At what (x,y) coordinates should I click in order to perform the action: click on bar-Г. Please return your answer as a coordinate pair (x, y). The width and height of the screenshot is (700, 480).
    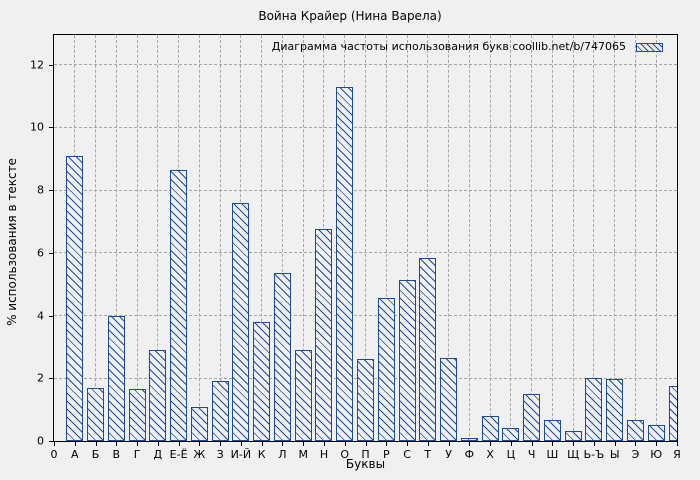
    Looking at the image, I should click on (137, 415).